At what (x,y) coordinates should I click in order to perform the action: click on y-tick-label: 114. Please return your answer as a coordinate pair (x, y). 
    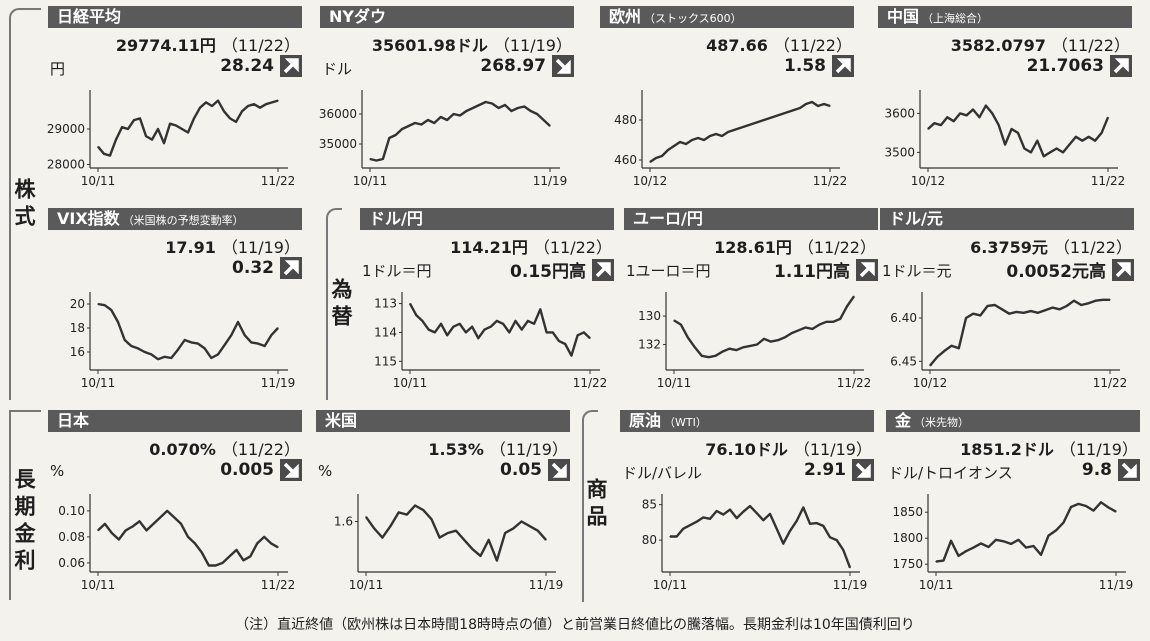
    Looking at the image, I should click on (385, 332).